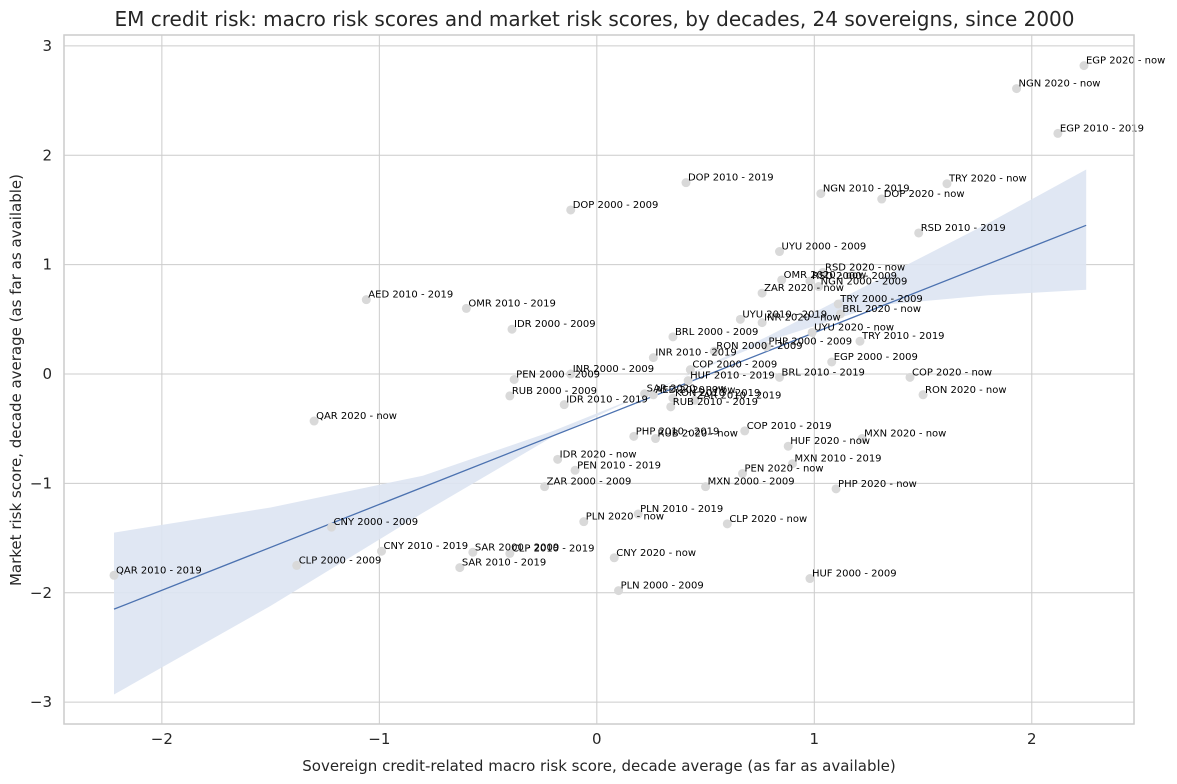 Image resolution: width=1177 pixels, height=784 pixels. What do you see at coordinates (47, 46) in the screenshot?
I see `y-tick-label: 3` at bounding box center [47, 46].